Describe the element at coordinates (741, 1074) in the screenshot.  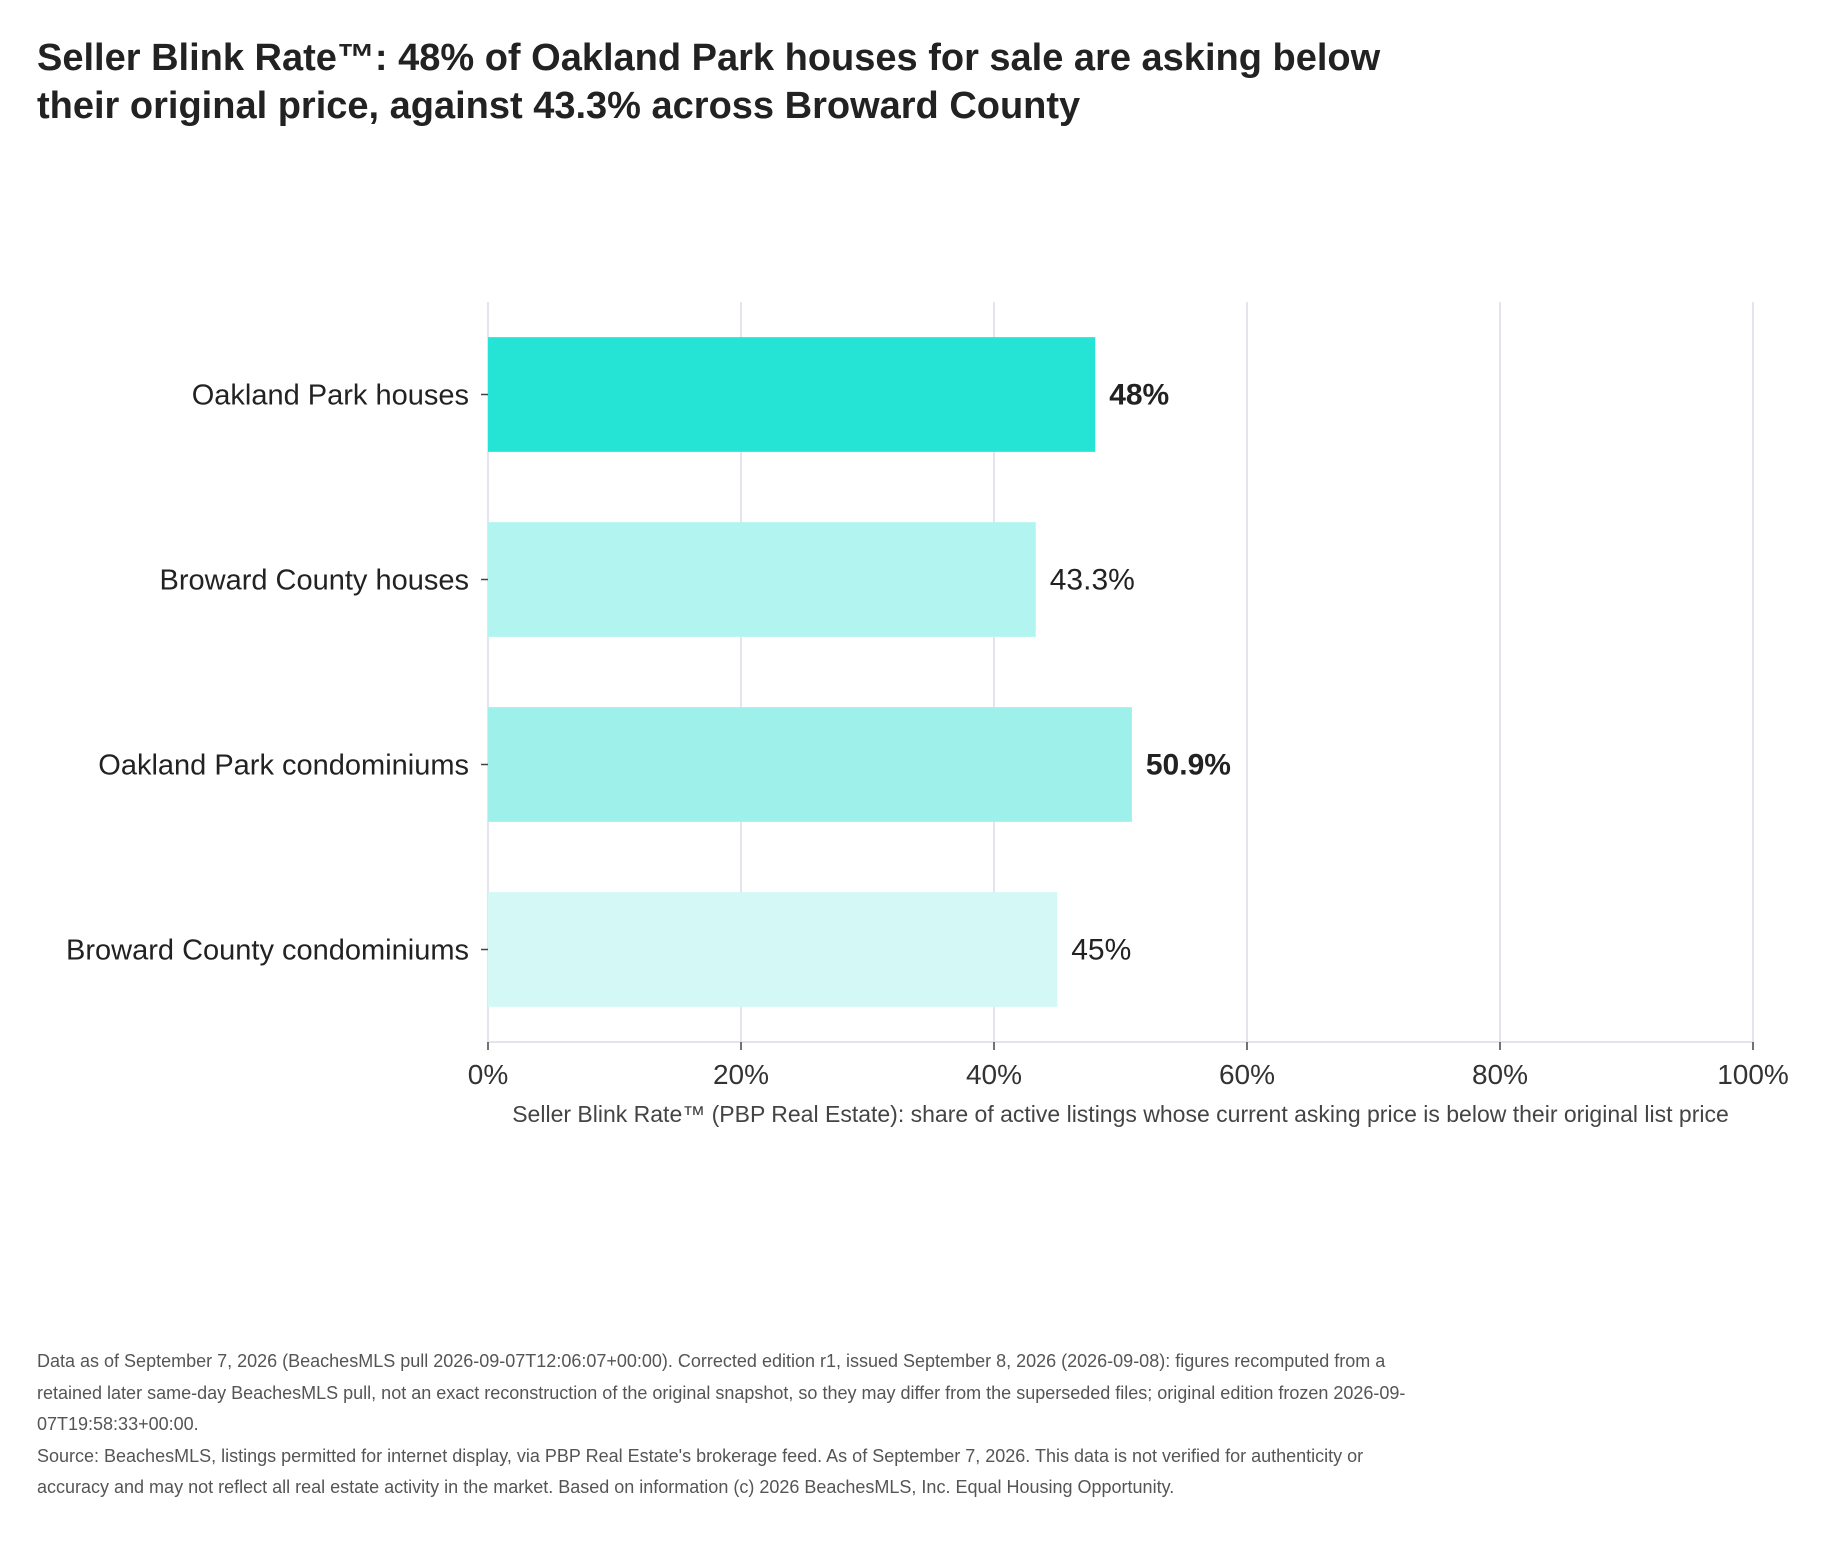
I see `x-tick-label: 20%` at that location.